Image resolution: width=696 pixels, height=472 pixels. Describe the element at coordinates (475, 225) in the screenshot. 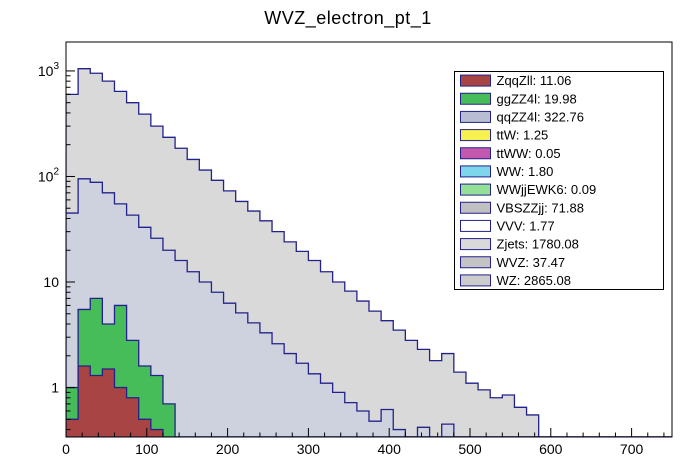

I see `legend-swatch-vvv` at that location.